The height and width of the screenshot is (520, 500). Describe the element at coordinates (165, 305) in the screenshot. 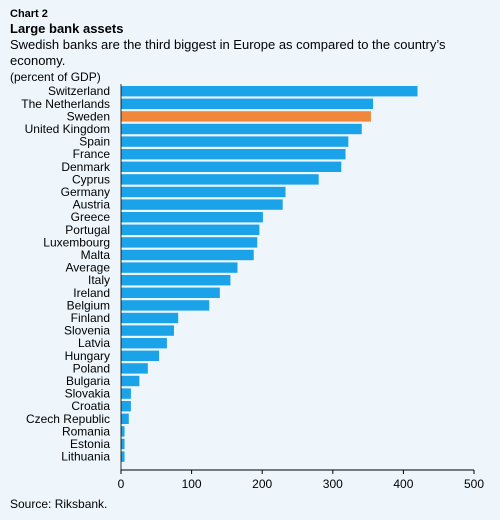

I see `bar-belgium` at that location.